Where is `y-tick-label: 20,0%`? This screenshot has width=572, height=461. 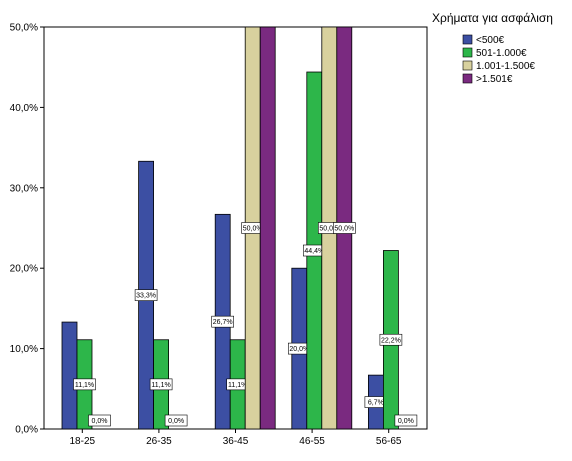 y-tick-label: 20,0% is located at coordinates (24, 269).